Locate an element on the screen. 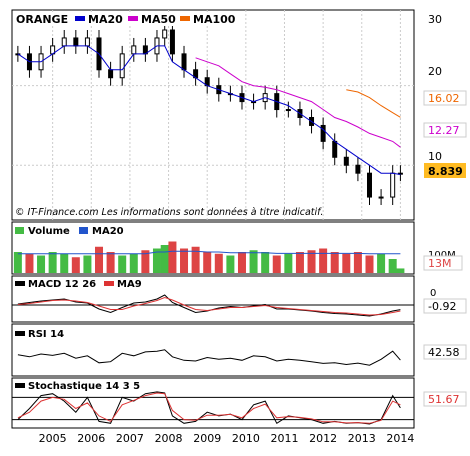  legend-rsi-swatch is located at coordinates (20, 333).